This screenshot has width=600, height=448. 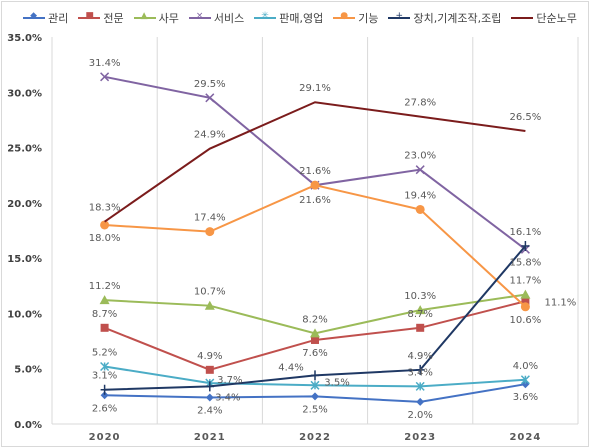 I want to click on legend-swatch-icon: ×, so click(x=199, y=16).